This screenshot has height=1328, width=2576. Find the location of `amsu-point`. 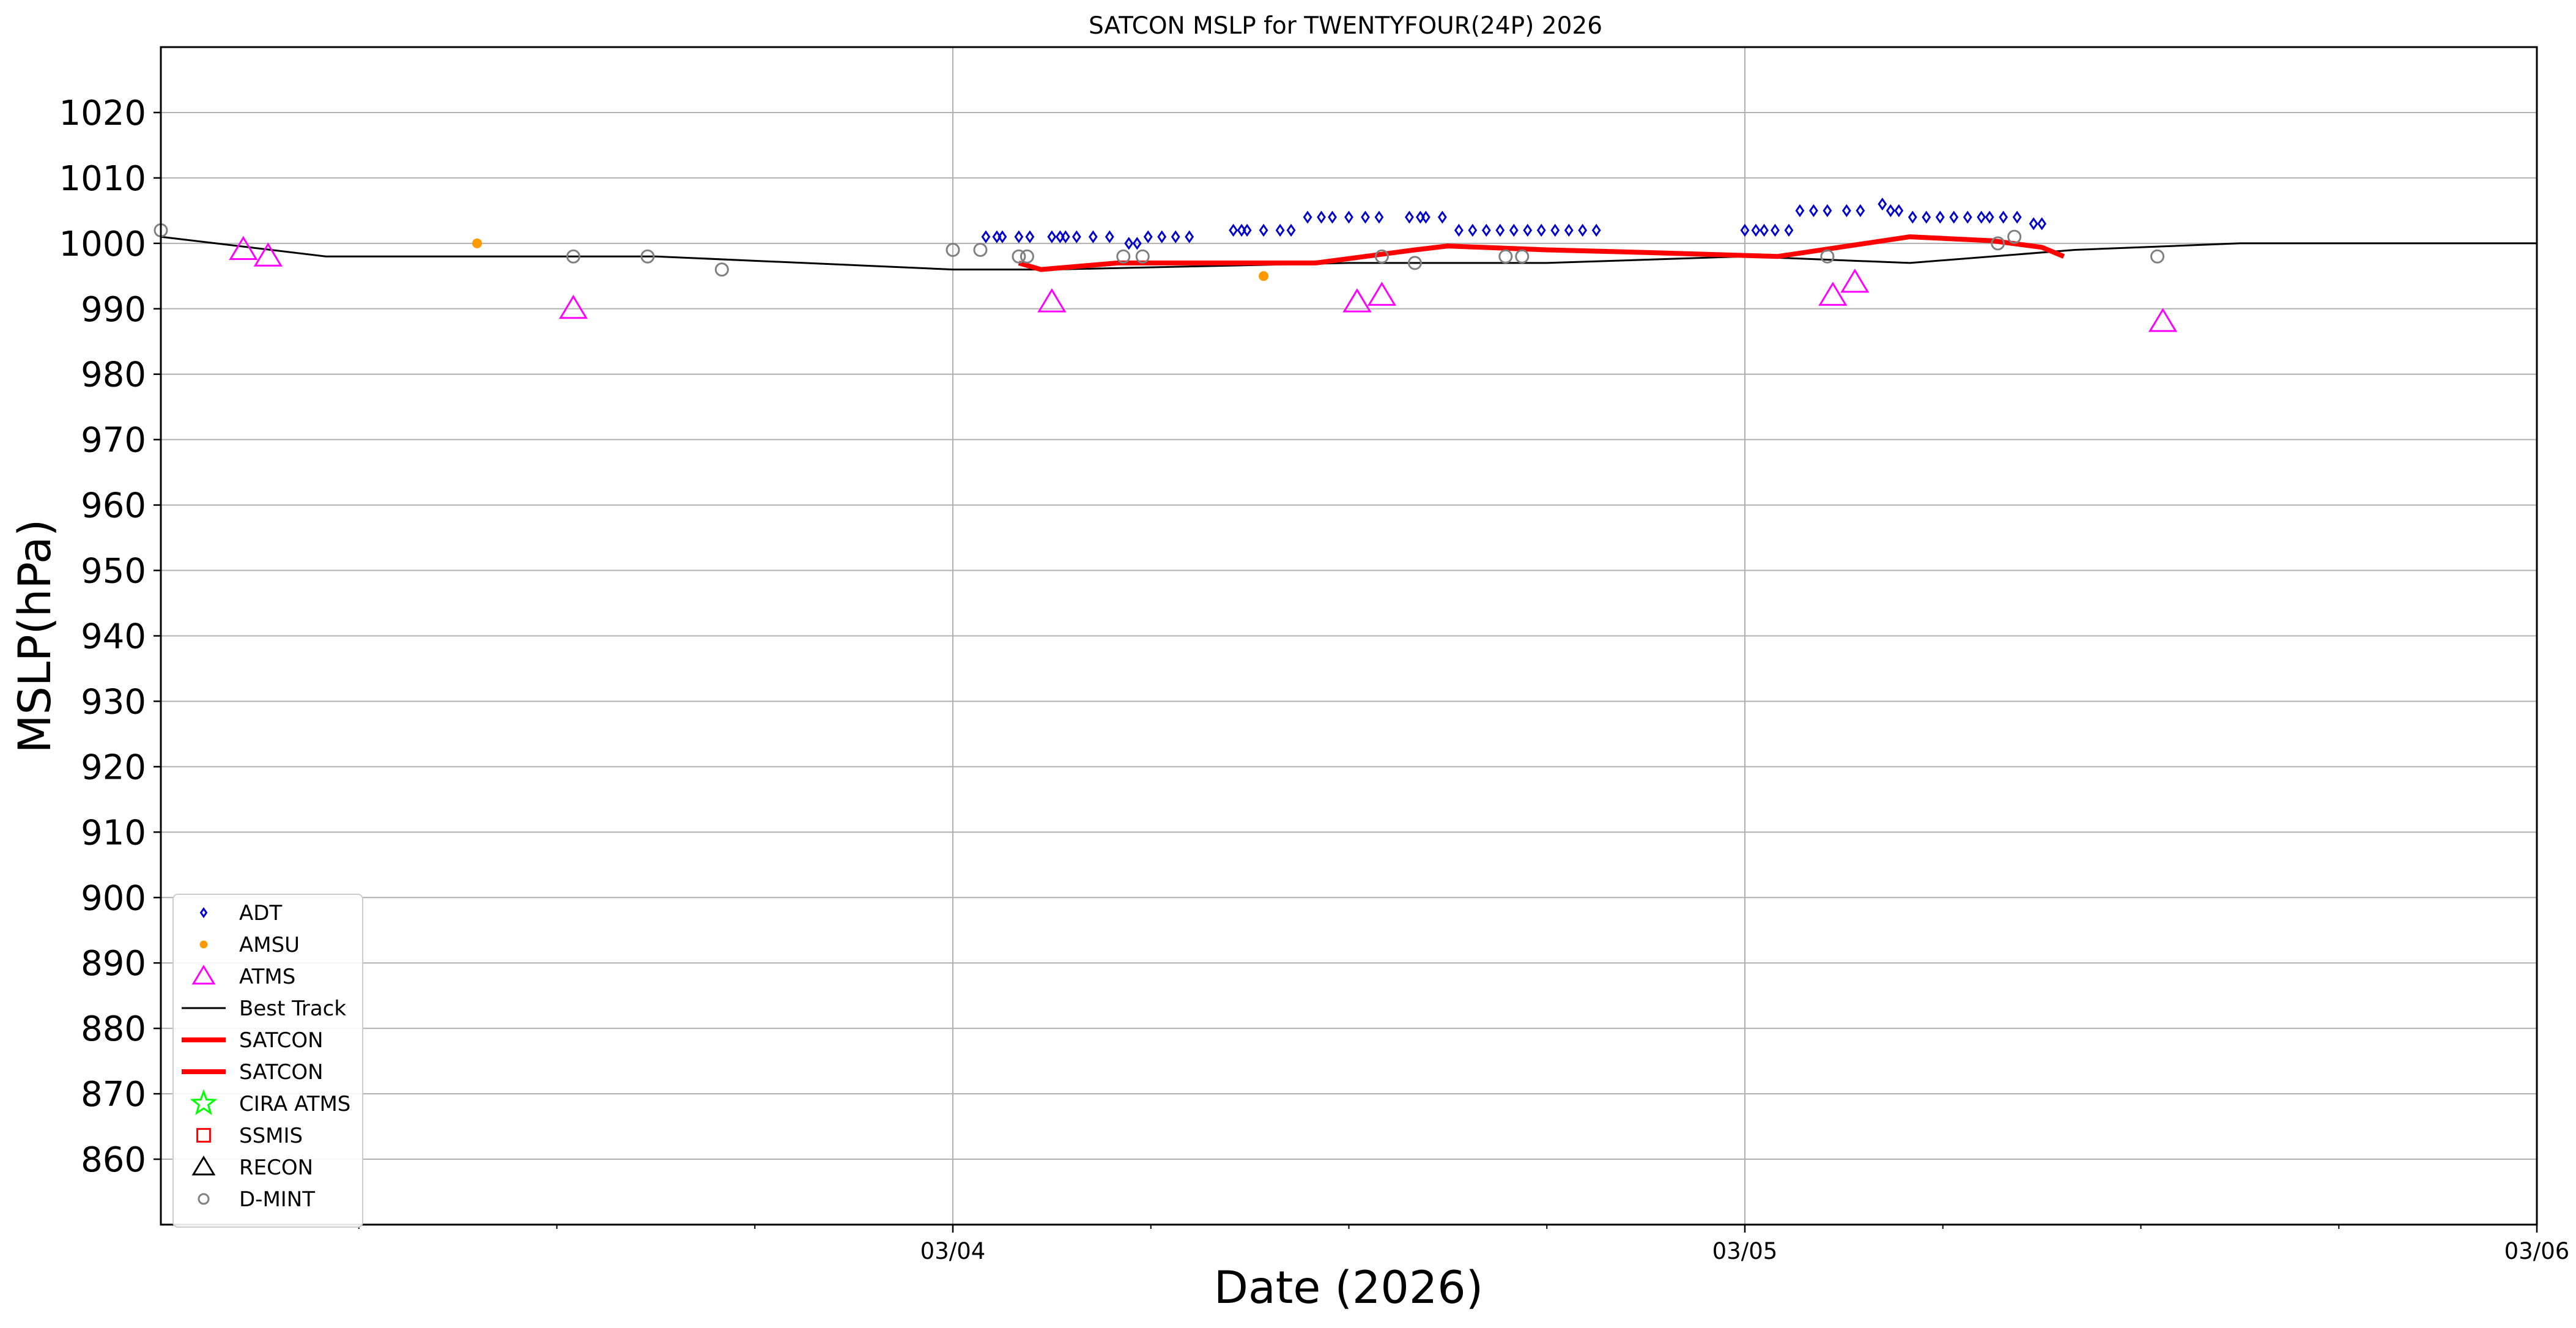

amsu-point is located at coordinates (1264, 276).